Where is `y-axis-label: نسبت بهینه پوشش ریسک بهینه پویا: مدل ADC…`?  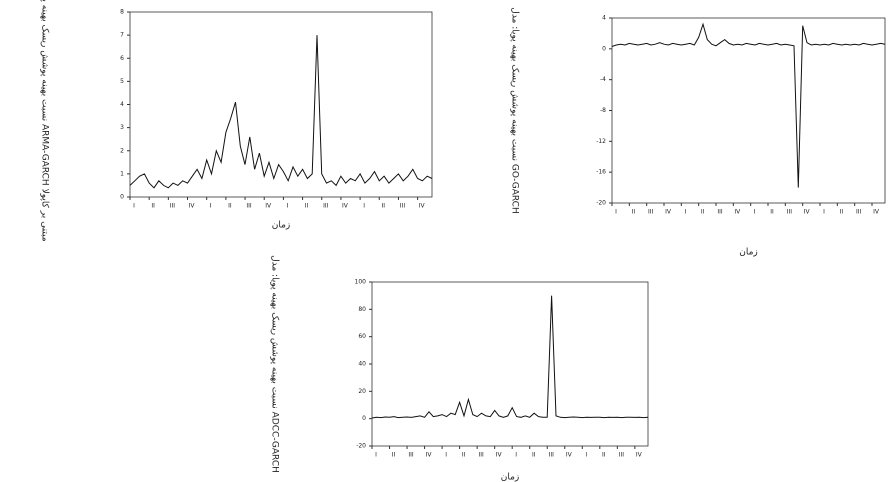
y-axis-label: نسبت بهینه پوشش ریسک بهینه پویا: مدل ADC… is located at coordinates (275, 364).